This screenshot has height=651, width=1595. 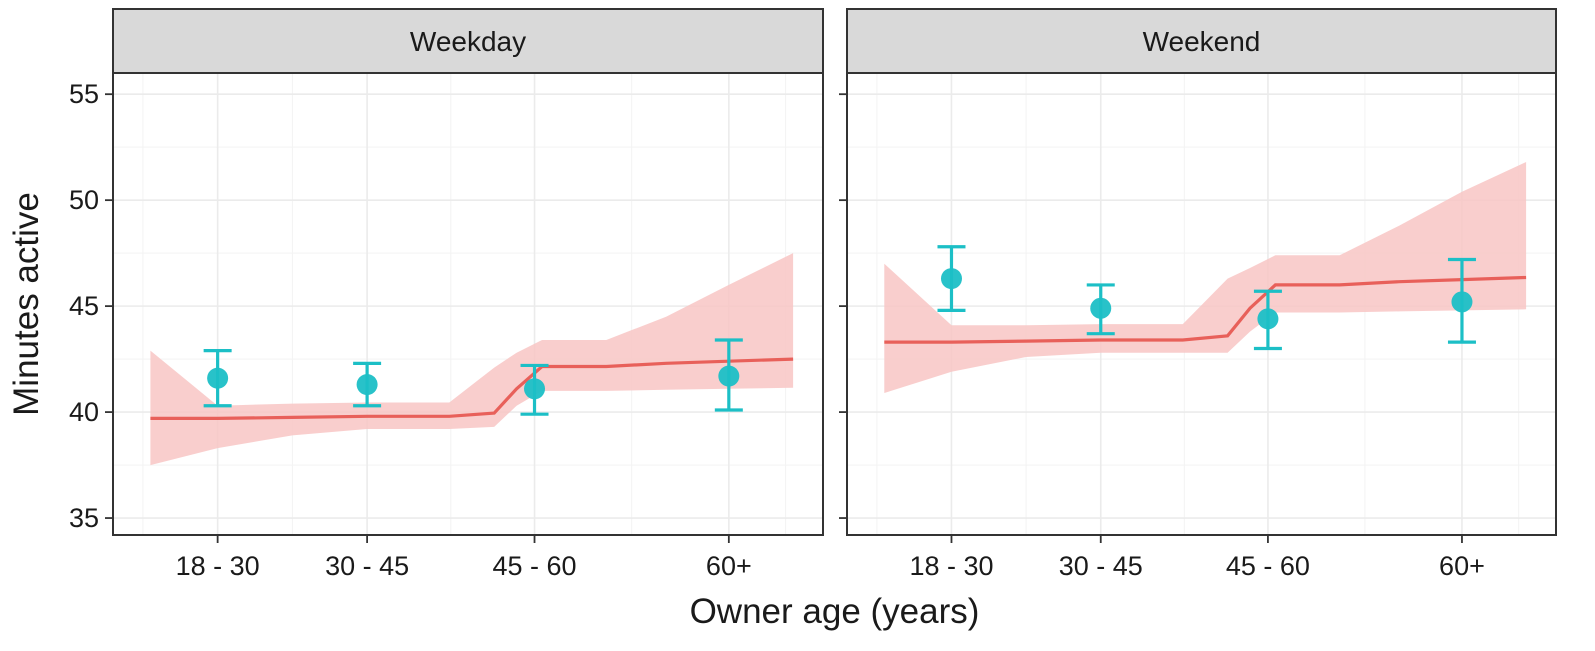 What do you see at coordinates (84, 412) in the screenshot?
I see `y-tick-label: 40` at bounding box center [84, 412].